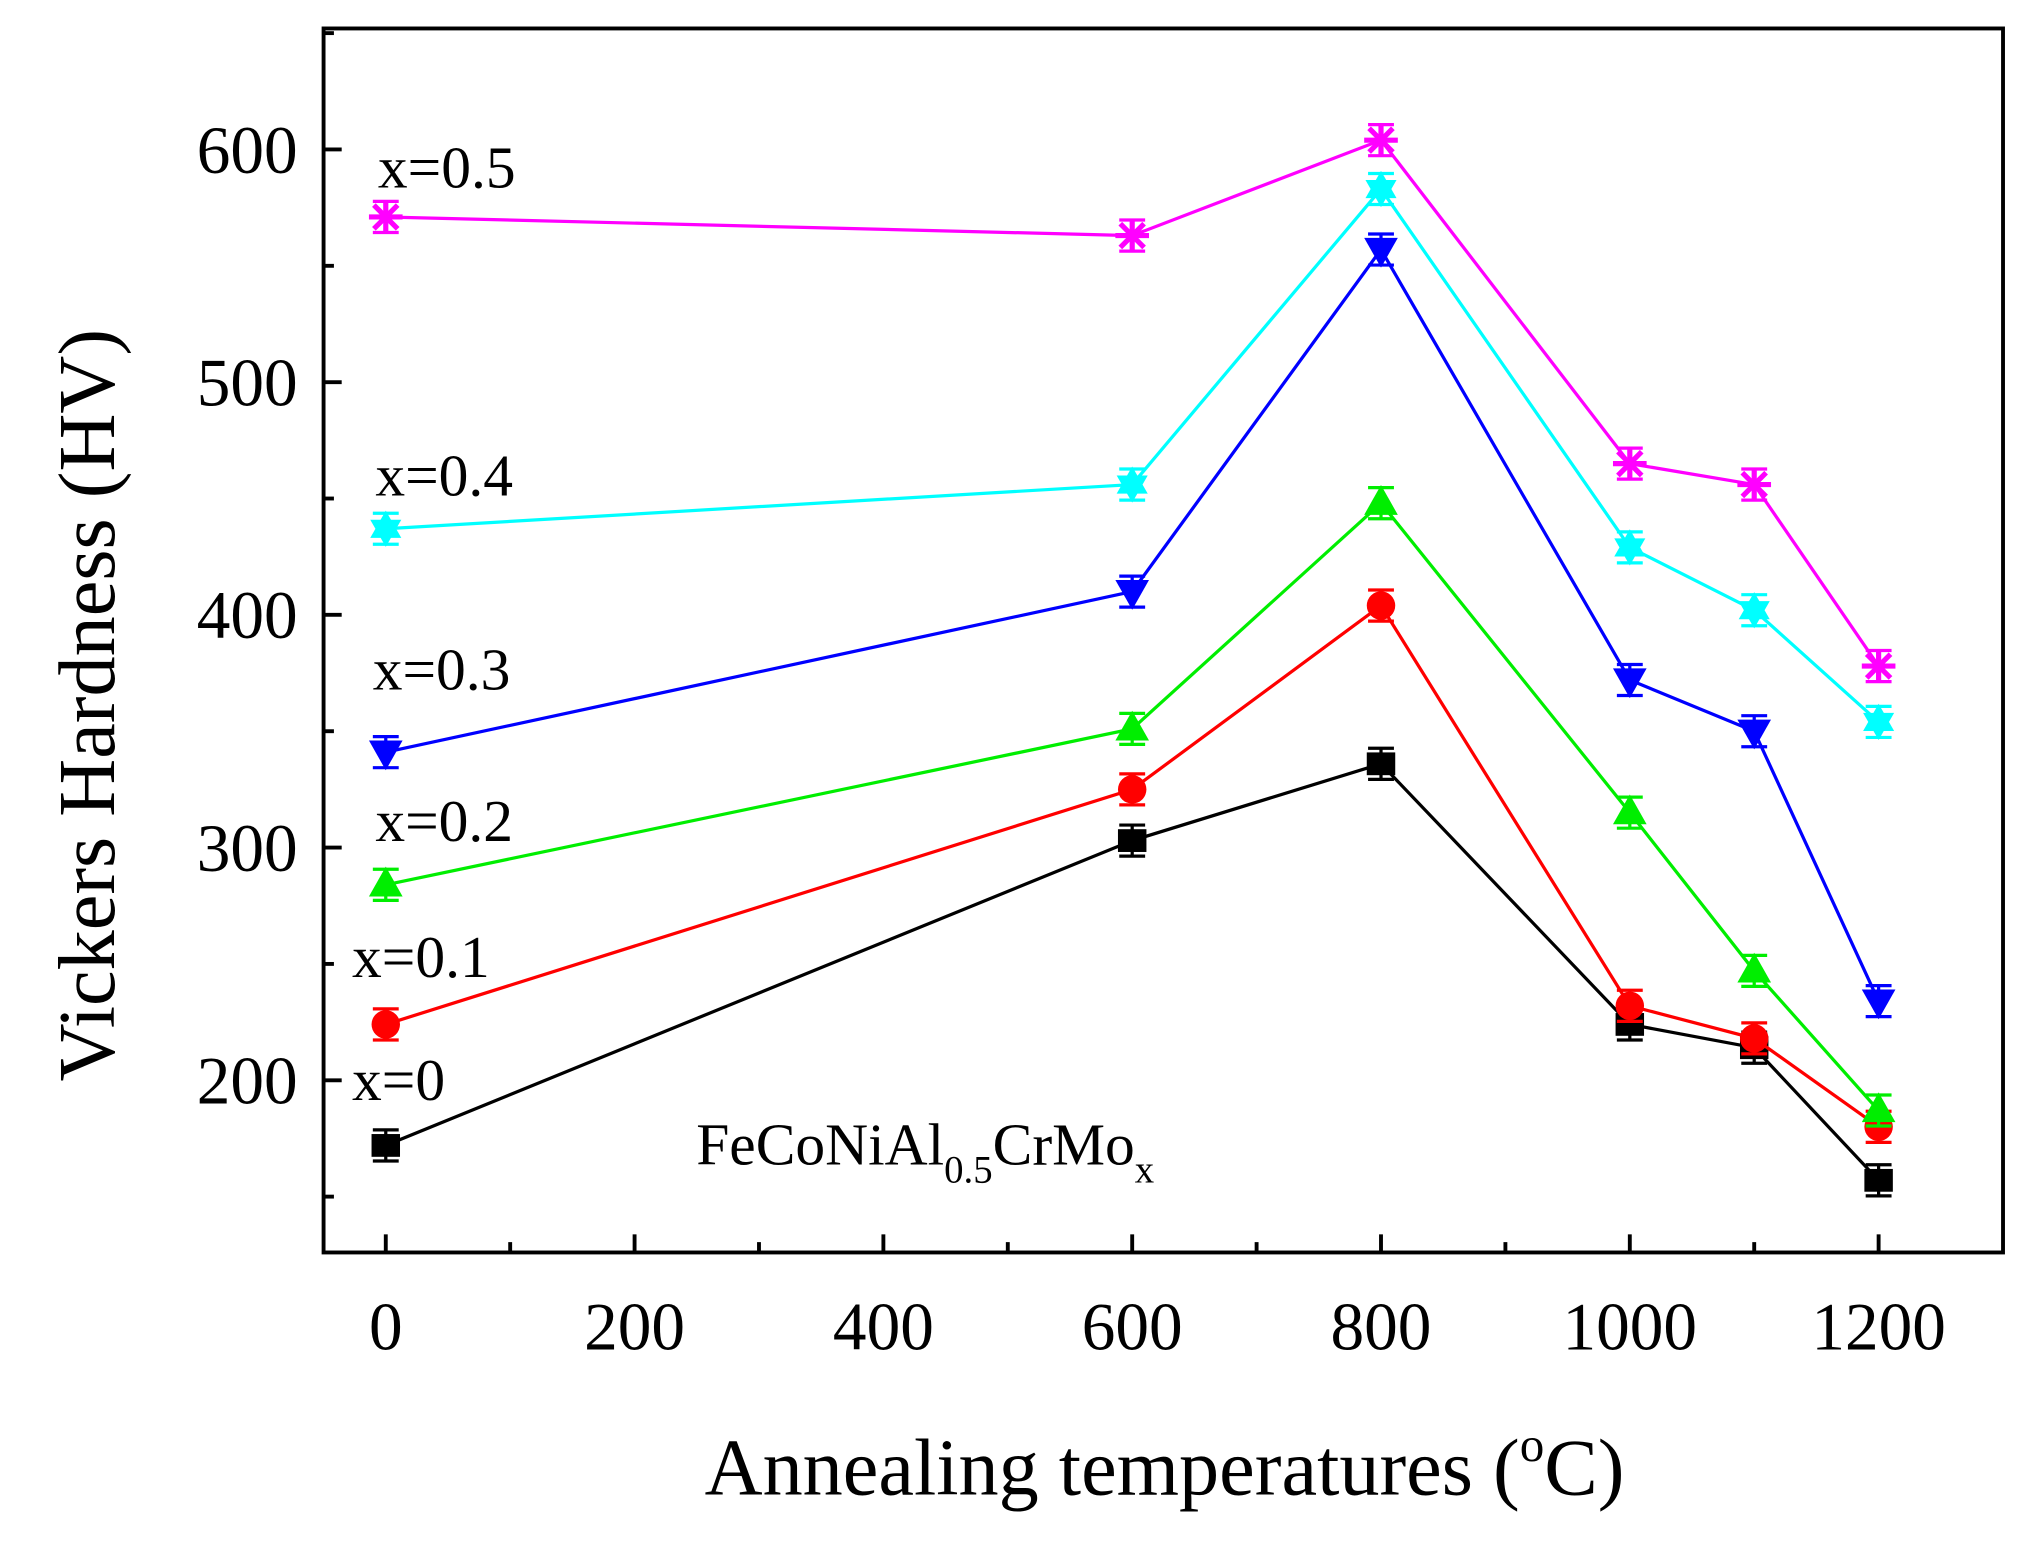 The width and height of the screenshot is (2029, 1541). Describe the element at coordinates (1381, 1327) in the screenshot. I see `x-tick-label: 800` at that location.